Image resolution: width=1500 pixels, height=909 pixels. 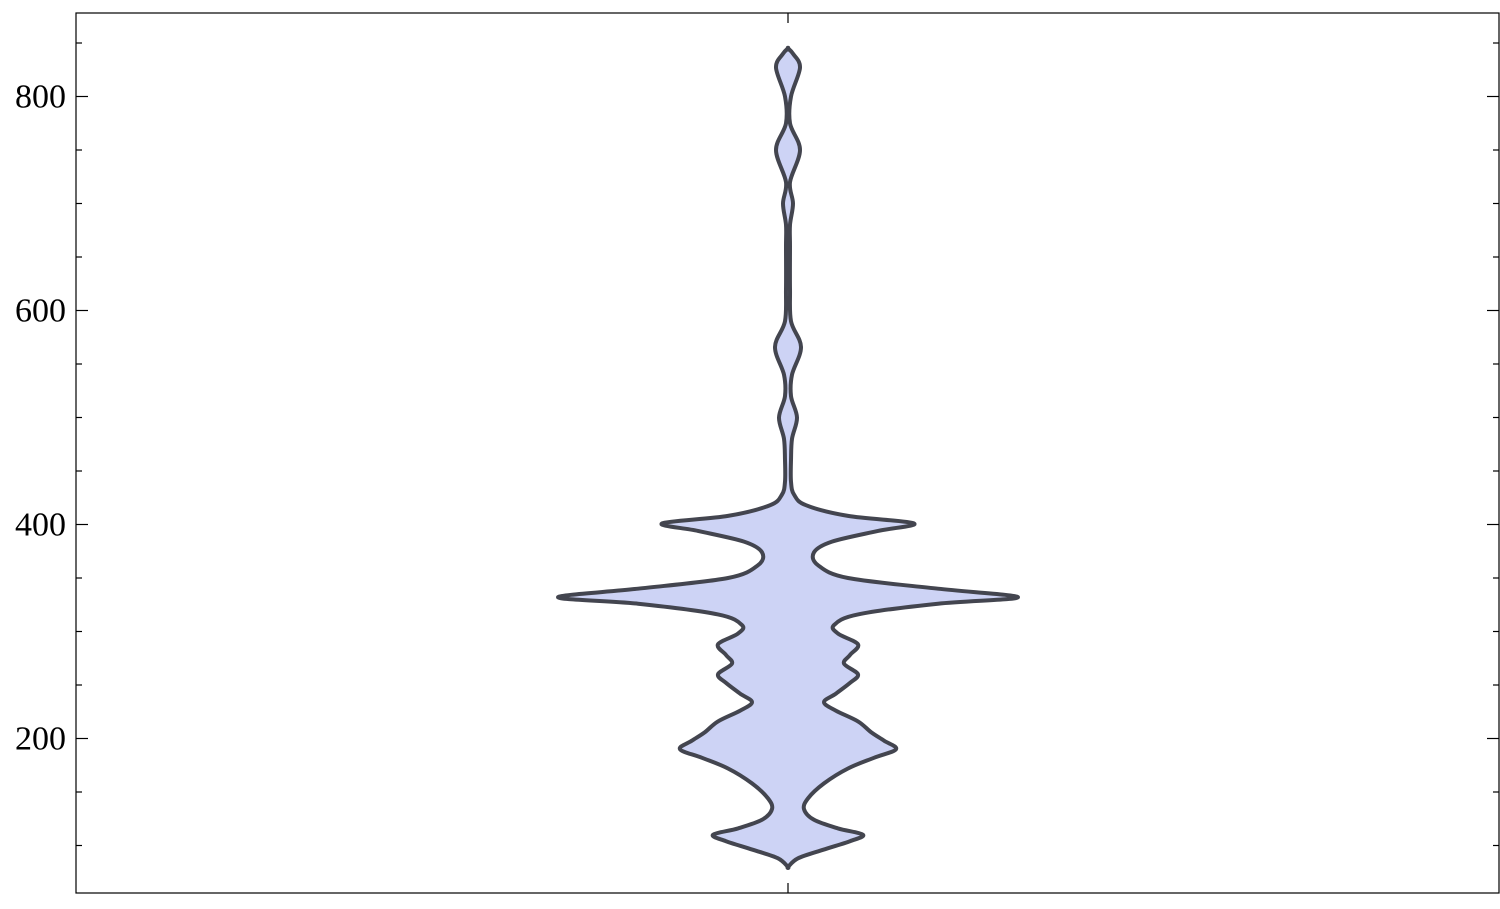 What do you see at coordinates (40, 97) in the screenshot?
I see `y-tick-label: 800` at bounding box center [40, 97].